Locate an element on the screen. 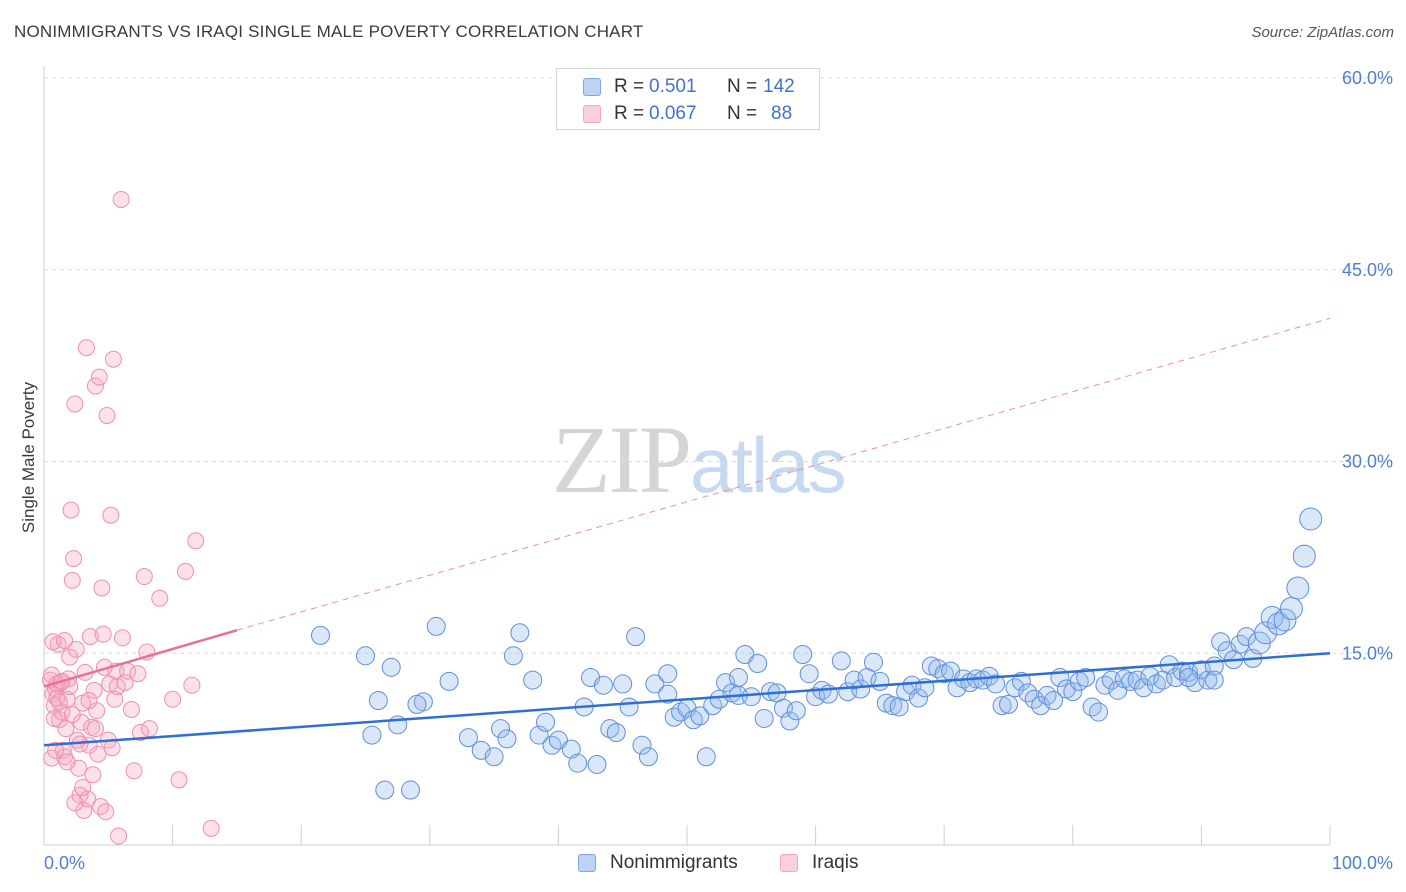 This screenshot has height=892, width=1406. legend-swatch-pink is located at coordinates (592, 114).